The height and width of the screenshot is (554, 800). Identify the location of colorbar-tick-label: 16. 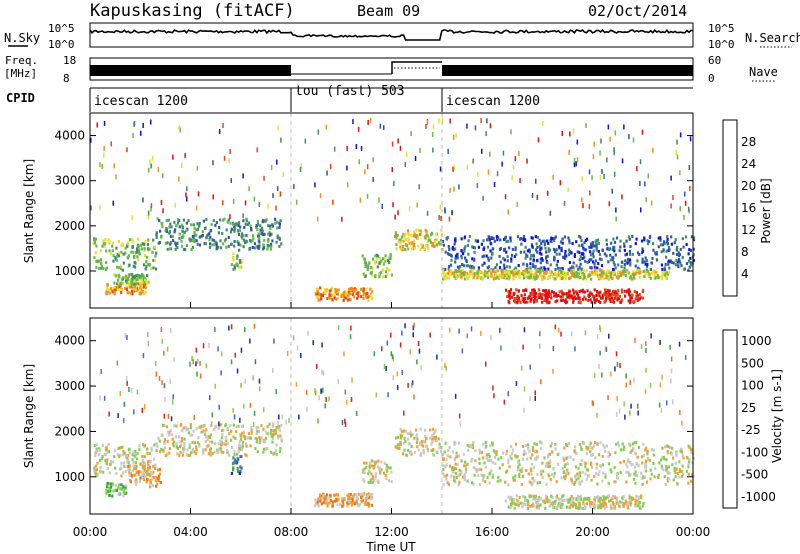
(748, 208).